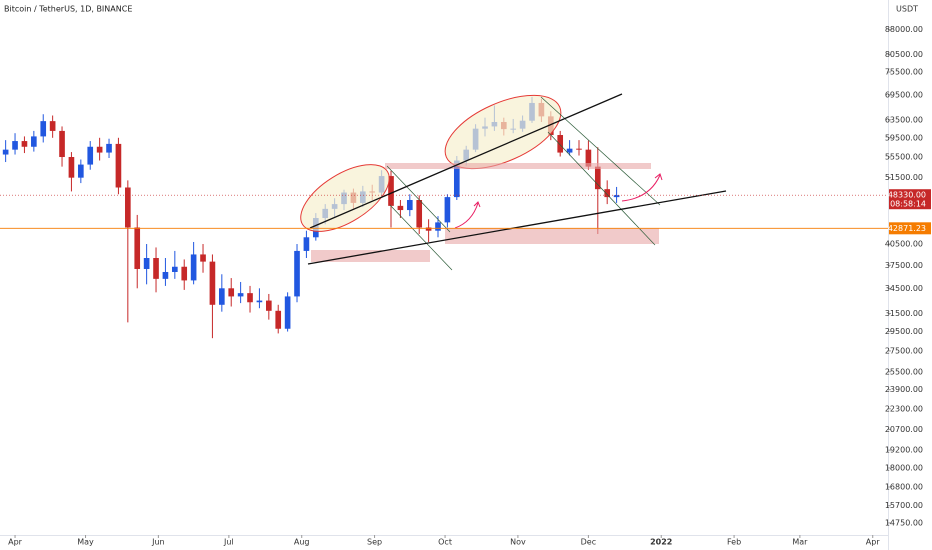  What do you see at coordinates (158, 542) in the screenshot?
I see `x-tick-label: Jun` at bounding box center [158, 542].